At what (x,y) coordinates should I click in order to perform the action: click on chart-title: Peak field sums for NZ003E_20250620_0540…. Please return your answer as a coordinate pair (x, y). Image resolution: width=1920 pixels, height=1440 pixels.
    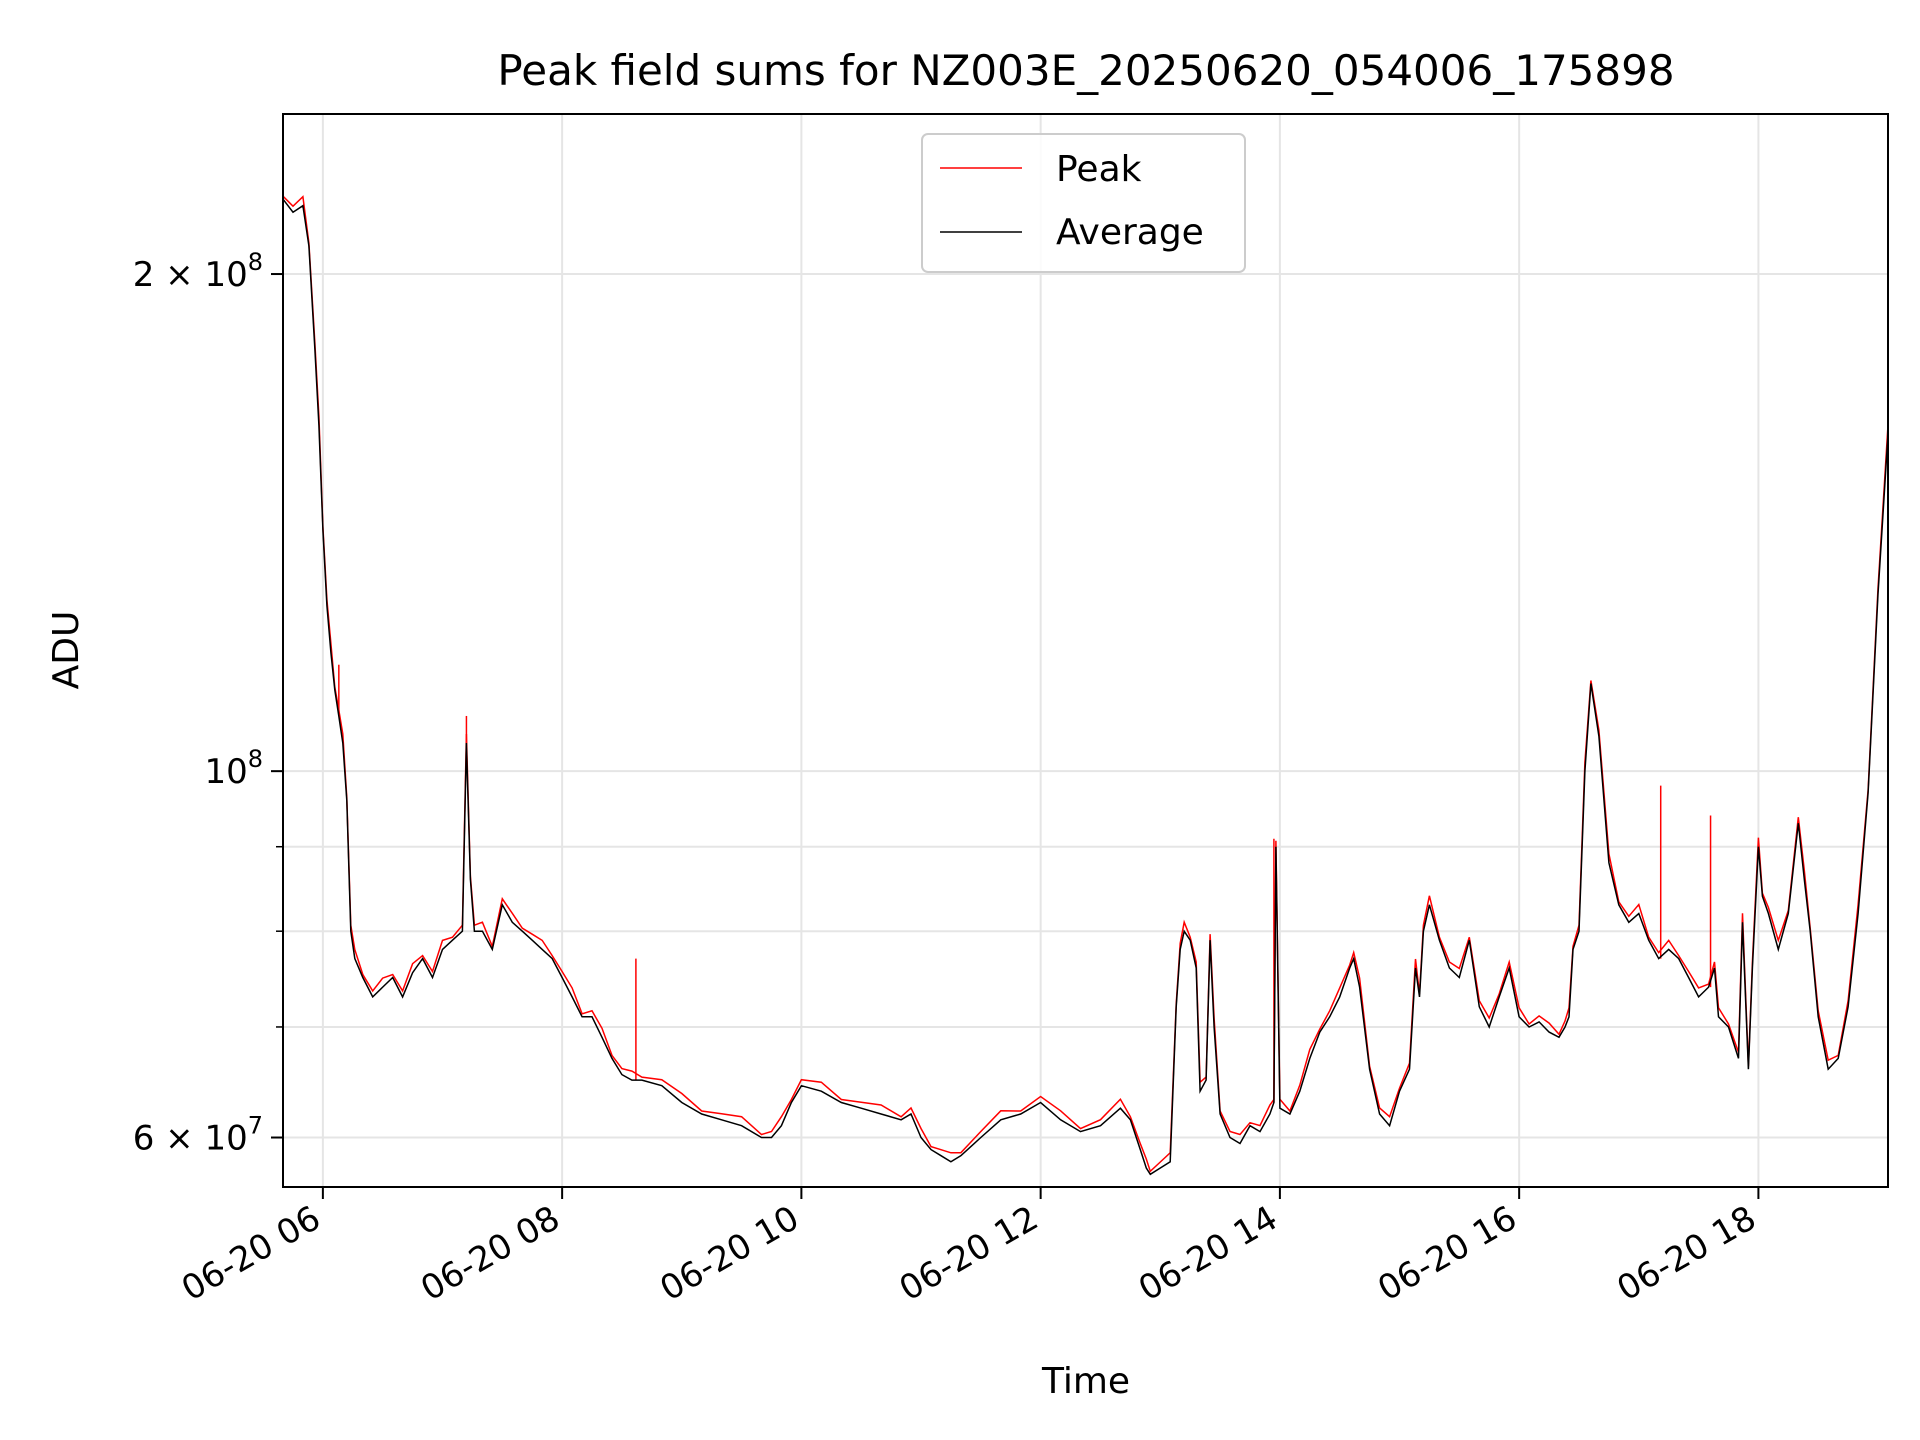
    Looking at the image, I should click on (1085, 70).